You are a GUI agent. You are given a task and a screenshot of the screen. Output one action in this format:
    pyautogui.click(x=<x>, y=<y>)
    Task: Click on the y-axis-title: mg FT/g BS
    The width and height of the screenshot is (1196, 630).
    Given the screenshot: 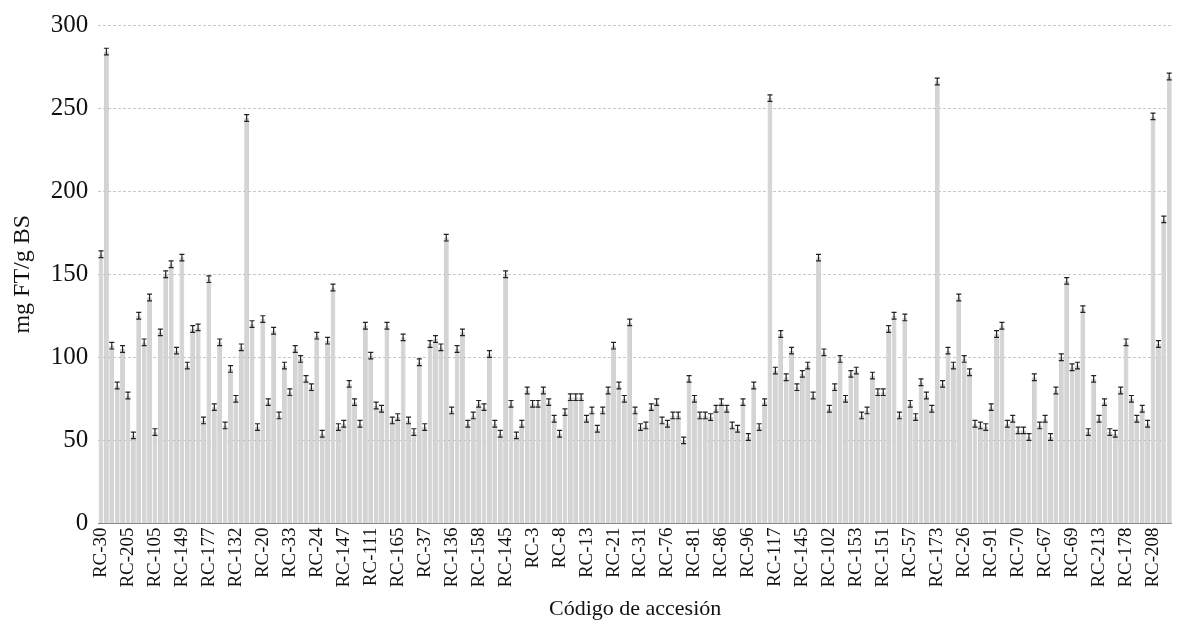 What is the action you would take?
    pyautogui.click(x=20, y=274)
    